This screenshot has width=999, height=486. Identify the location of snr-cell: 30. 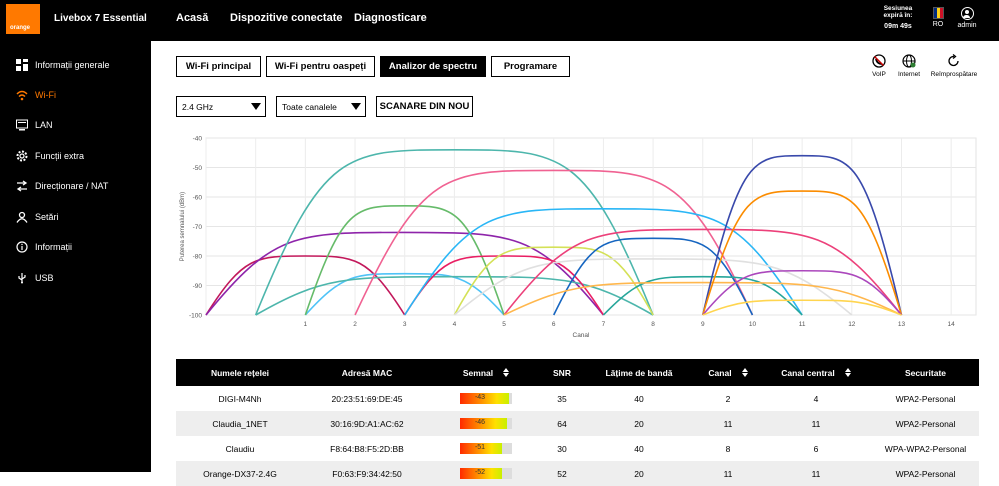
(562, 448).